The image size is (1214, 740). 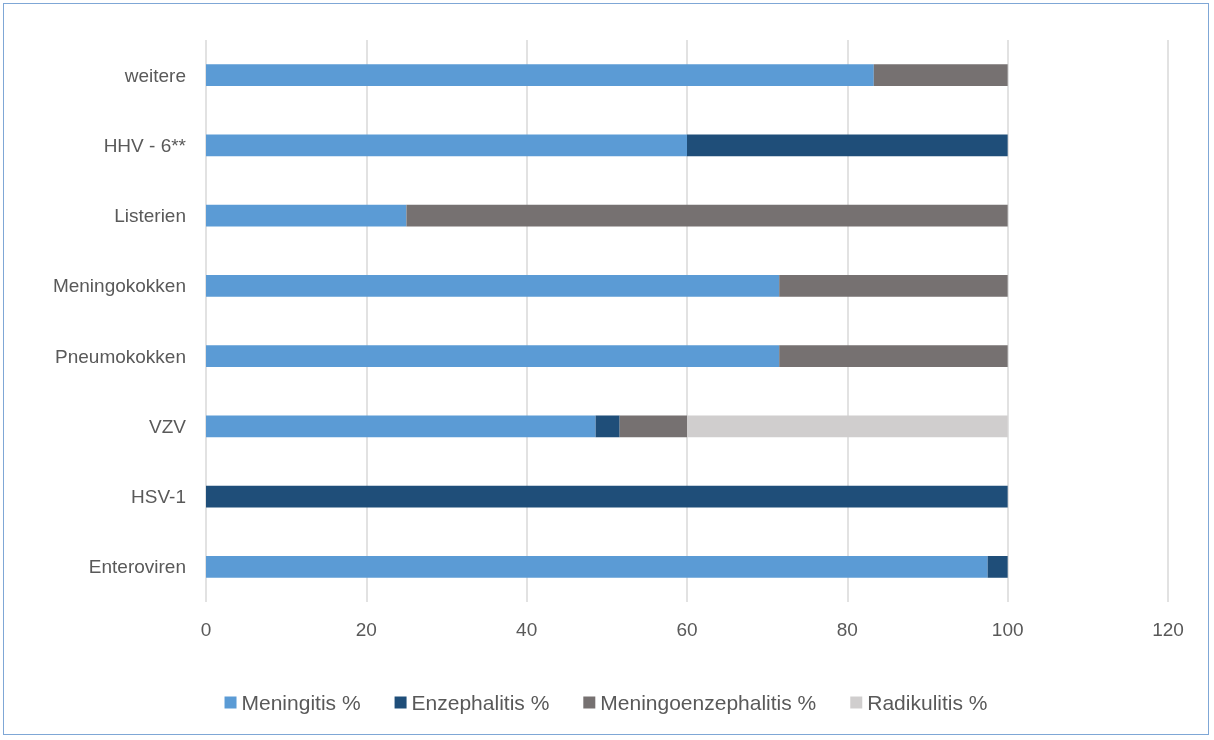 What do you see at coordinates (301, 702) in the screenshot?
I see `legend-label: Meningitis %` at bounding box center [301, 702].